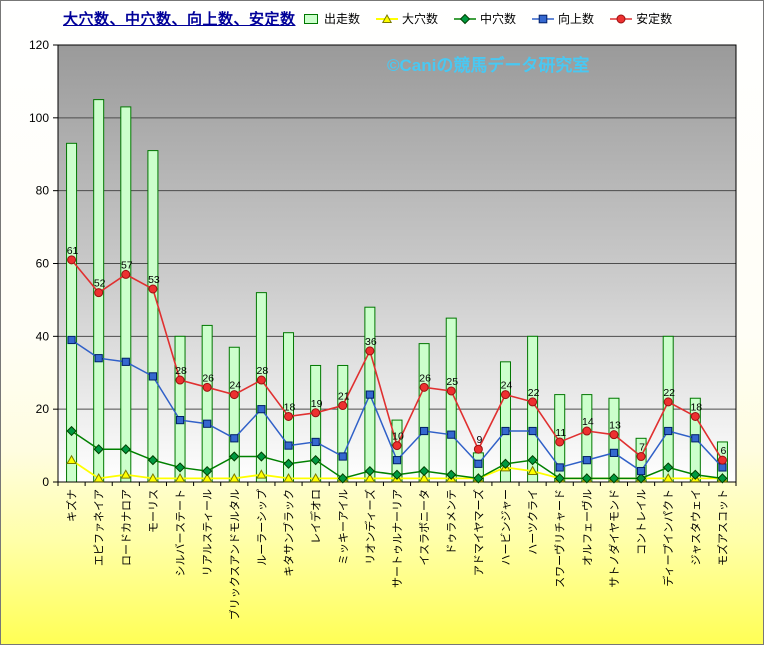  Describe the element at coordinates (45, 482) in the screenshot. I see `y-tick-label: 0` at that location.